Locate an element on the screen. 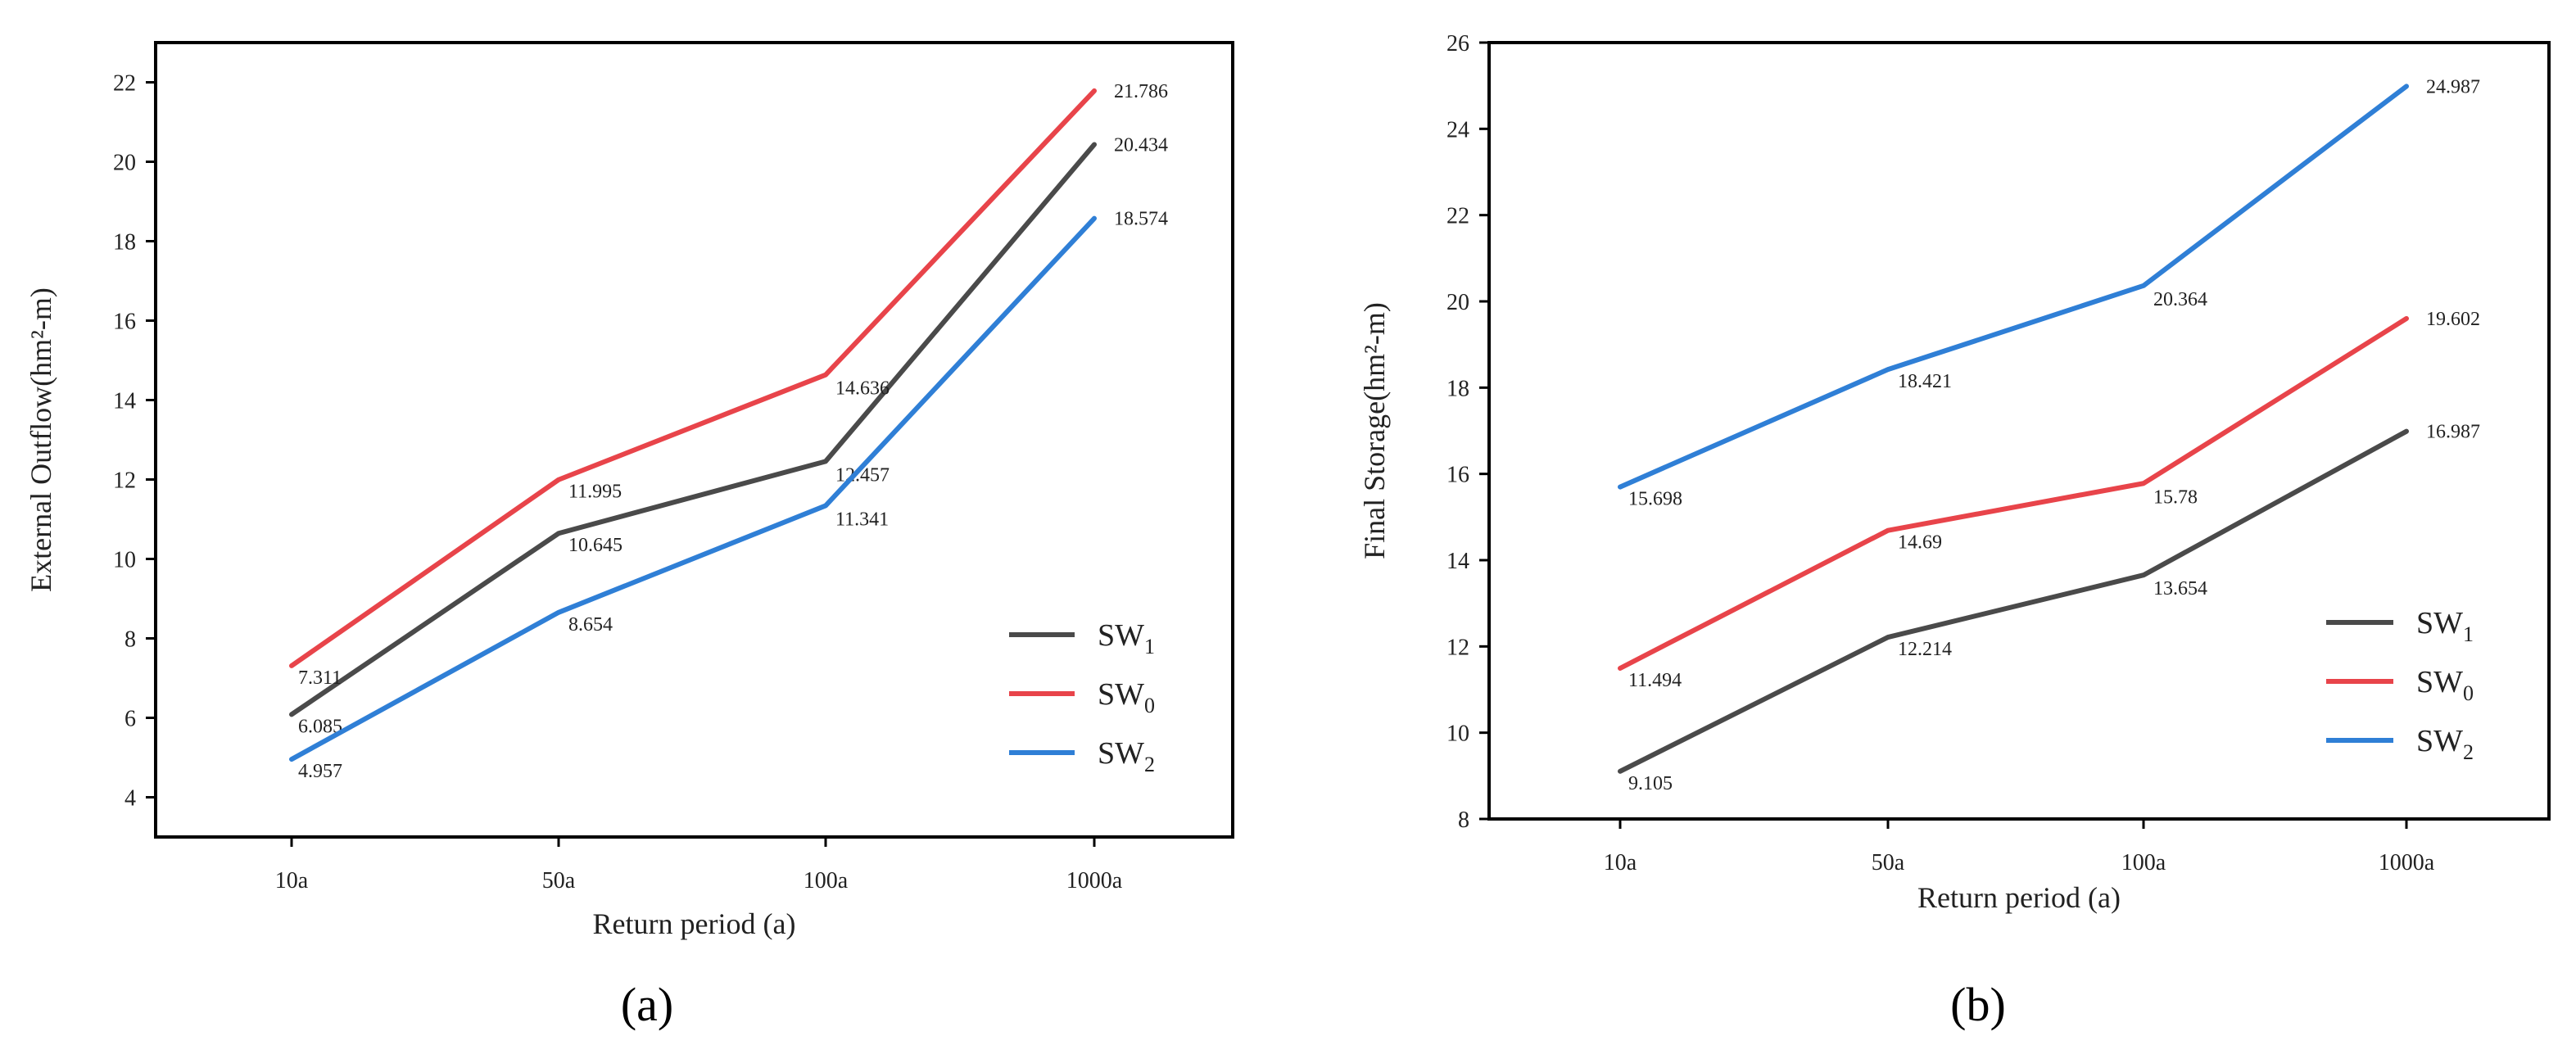 The image size is (2576, 1045). legend-label-subscript: 1 is located at coordinates (1149, 647).